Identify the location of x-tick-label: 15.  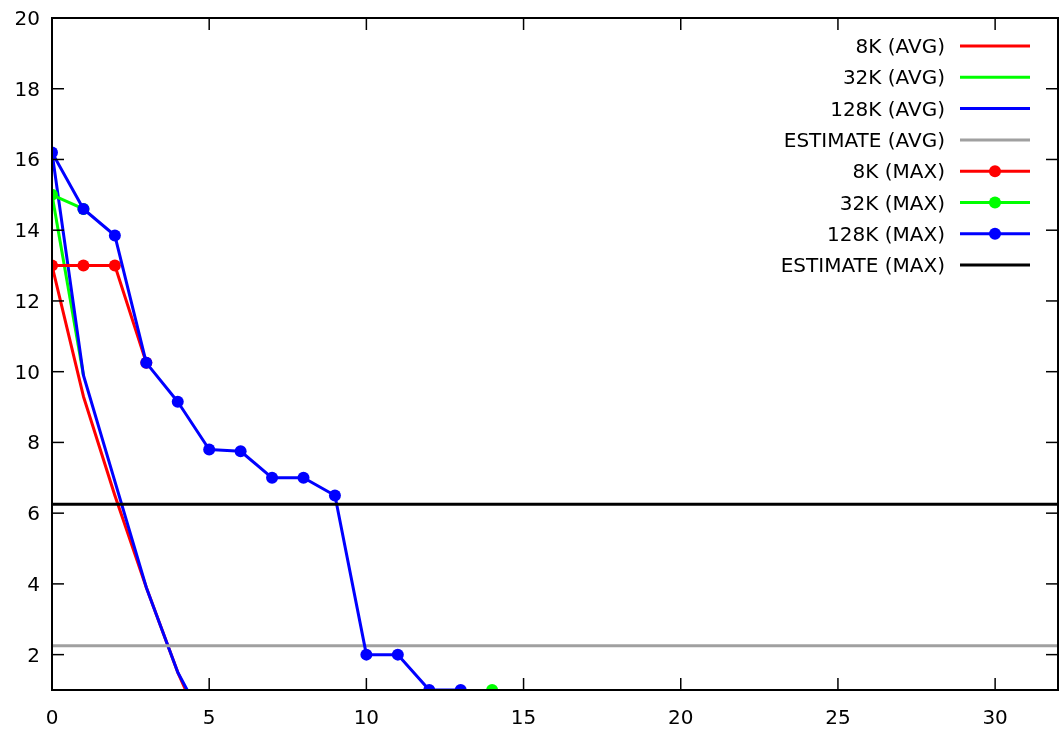
(523, 717).